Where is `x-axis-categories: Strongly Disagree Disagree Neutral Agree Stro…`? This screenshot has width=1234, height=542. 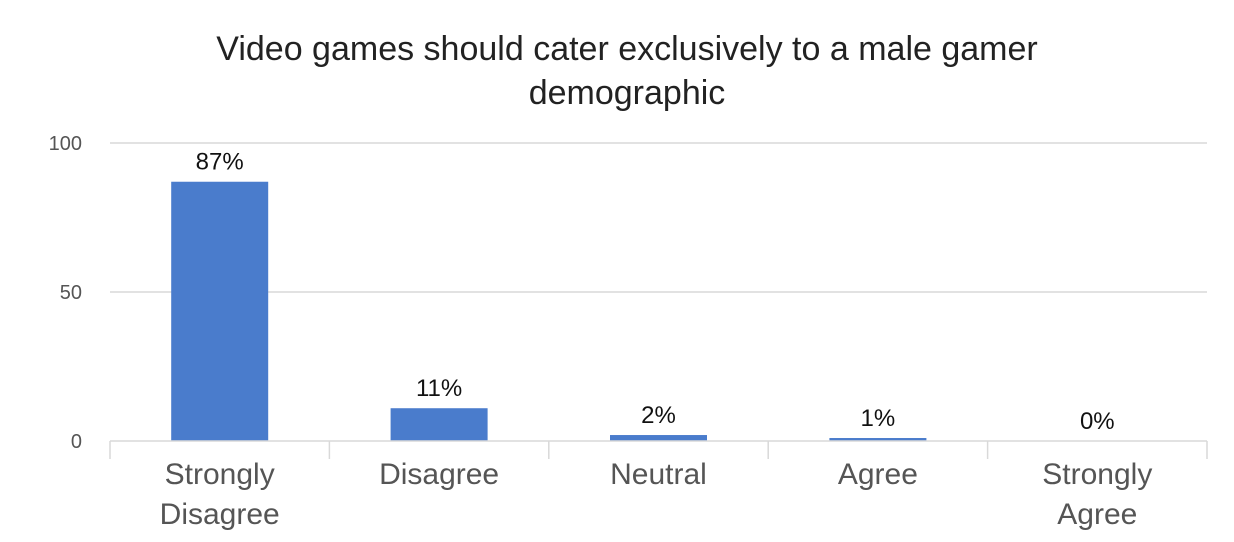
x-axis-categories: Strongly Disagree Disagree Neutral Agree Stro… is located at coordinates (656, 494).